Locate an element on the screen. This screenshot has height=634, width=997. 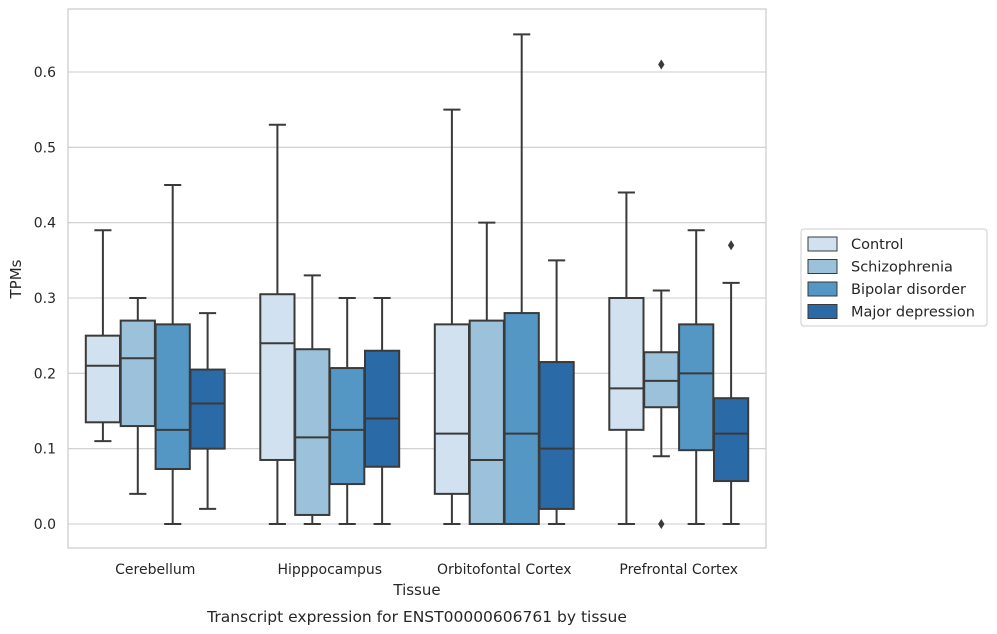
legend-label: Schizophrenia is located at coordinates (902, 268).